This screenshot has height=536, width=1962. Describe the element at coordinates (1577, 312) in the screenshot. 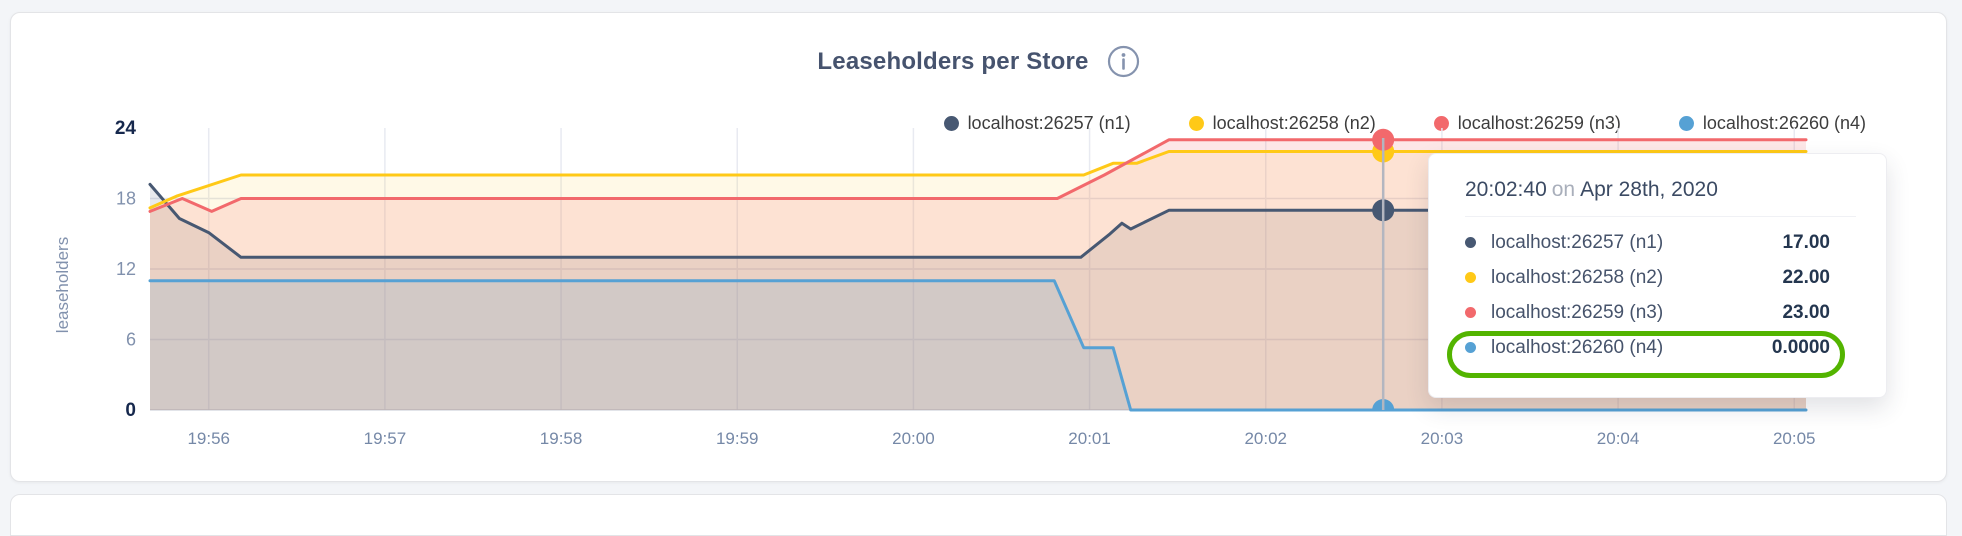

I see `tooltip-series-label: localhost:26259 (n3)` at that location.